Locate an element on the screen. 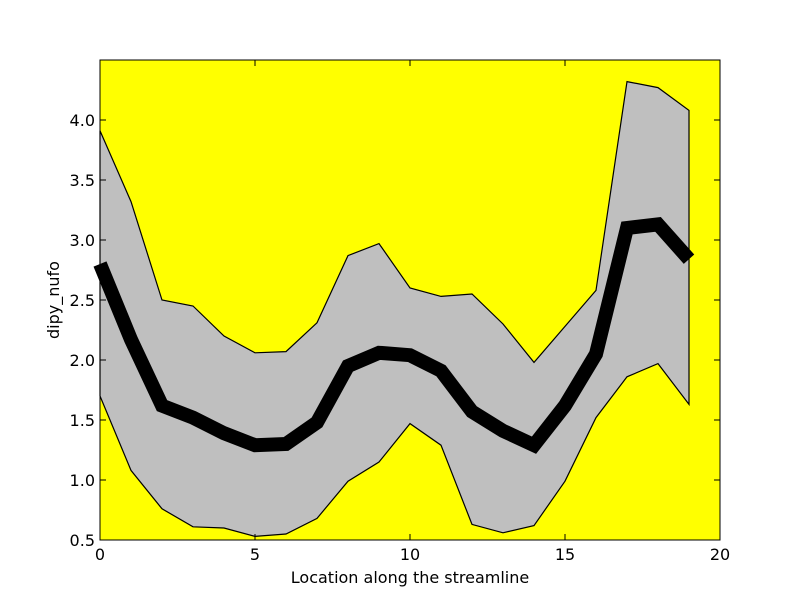 Image resolution: width=800 pixels, height=600 pixels. x-tick-label: 5 is located at coordinates (255, 554).